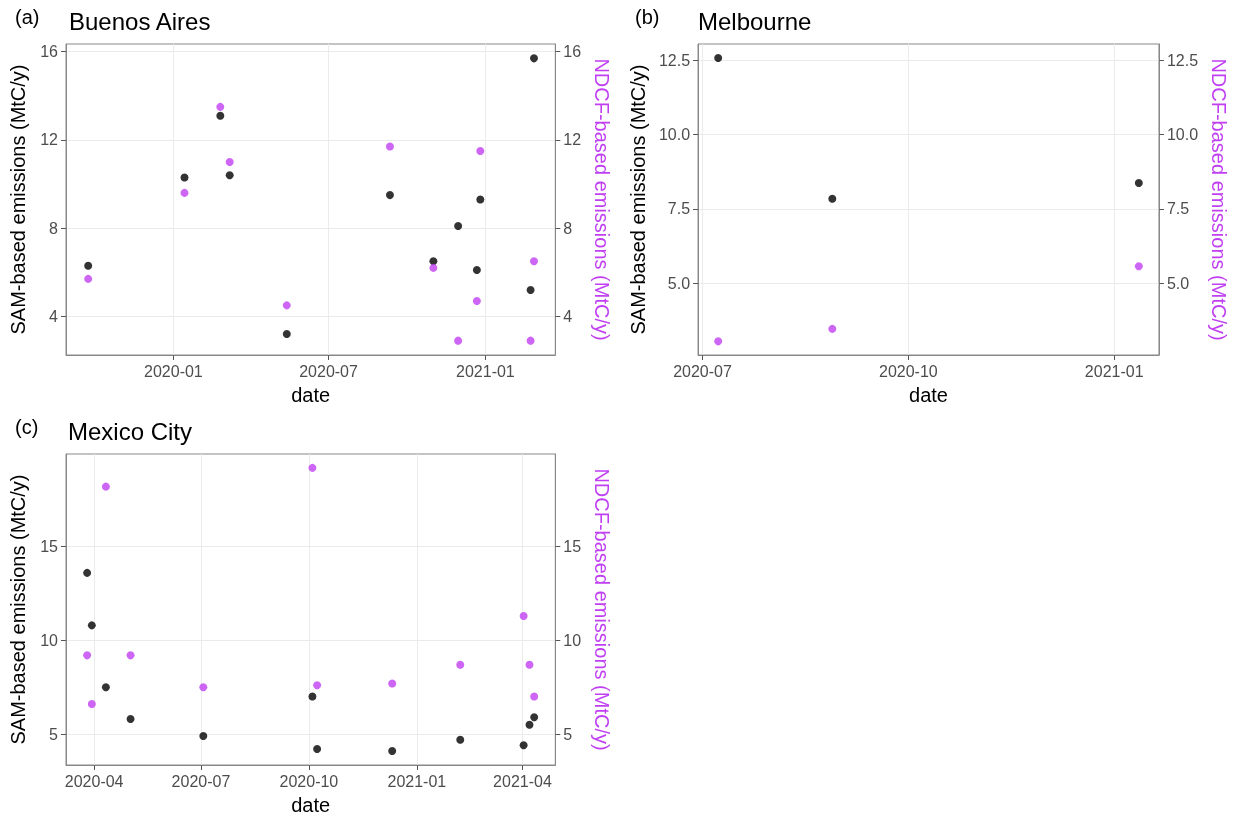 Image resolution: width=1237 pixels, height=820 pixels. Describe the element at coordinates (522, 781) in the screenshot. I see `x-tick-label: 2021-04` at that location.